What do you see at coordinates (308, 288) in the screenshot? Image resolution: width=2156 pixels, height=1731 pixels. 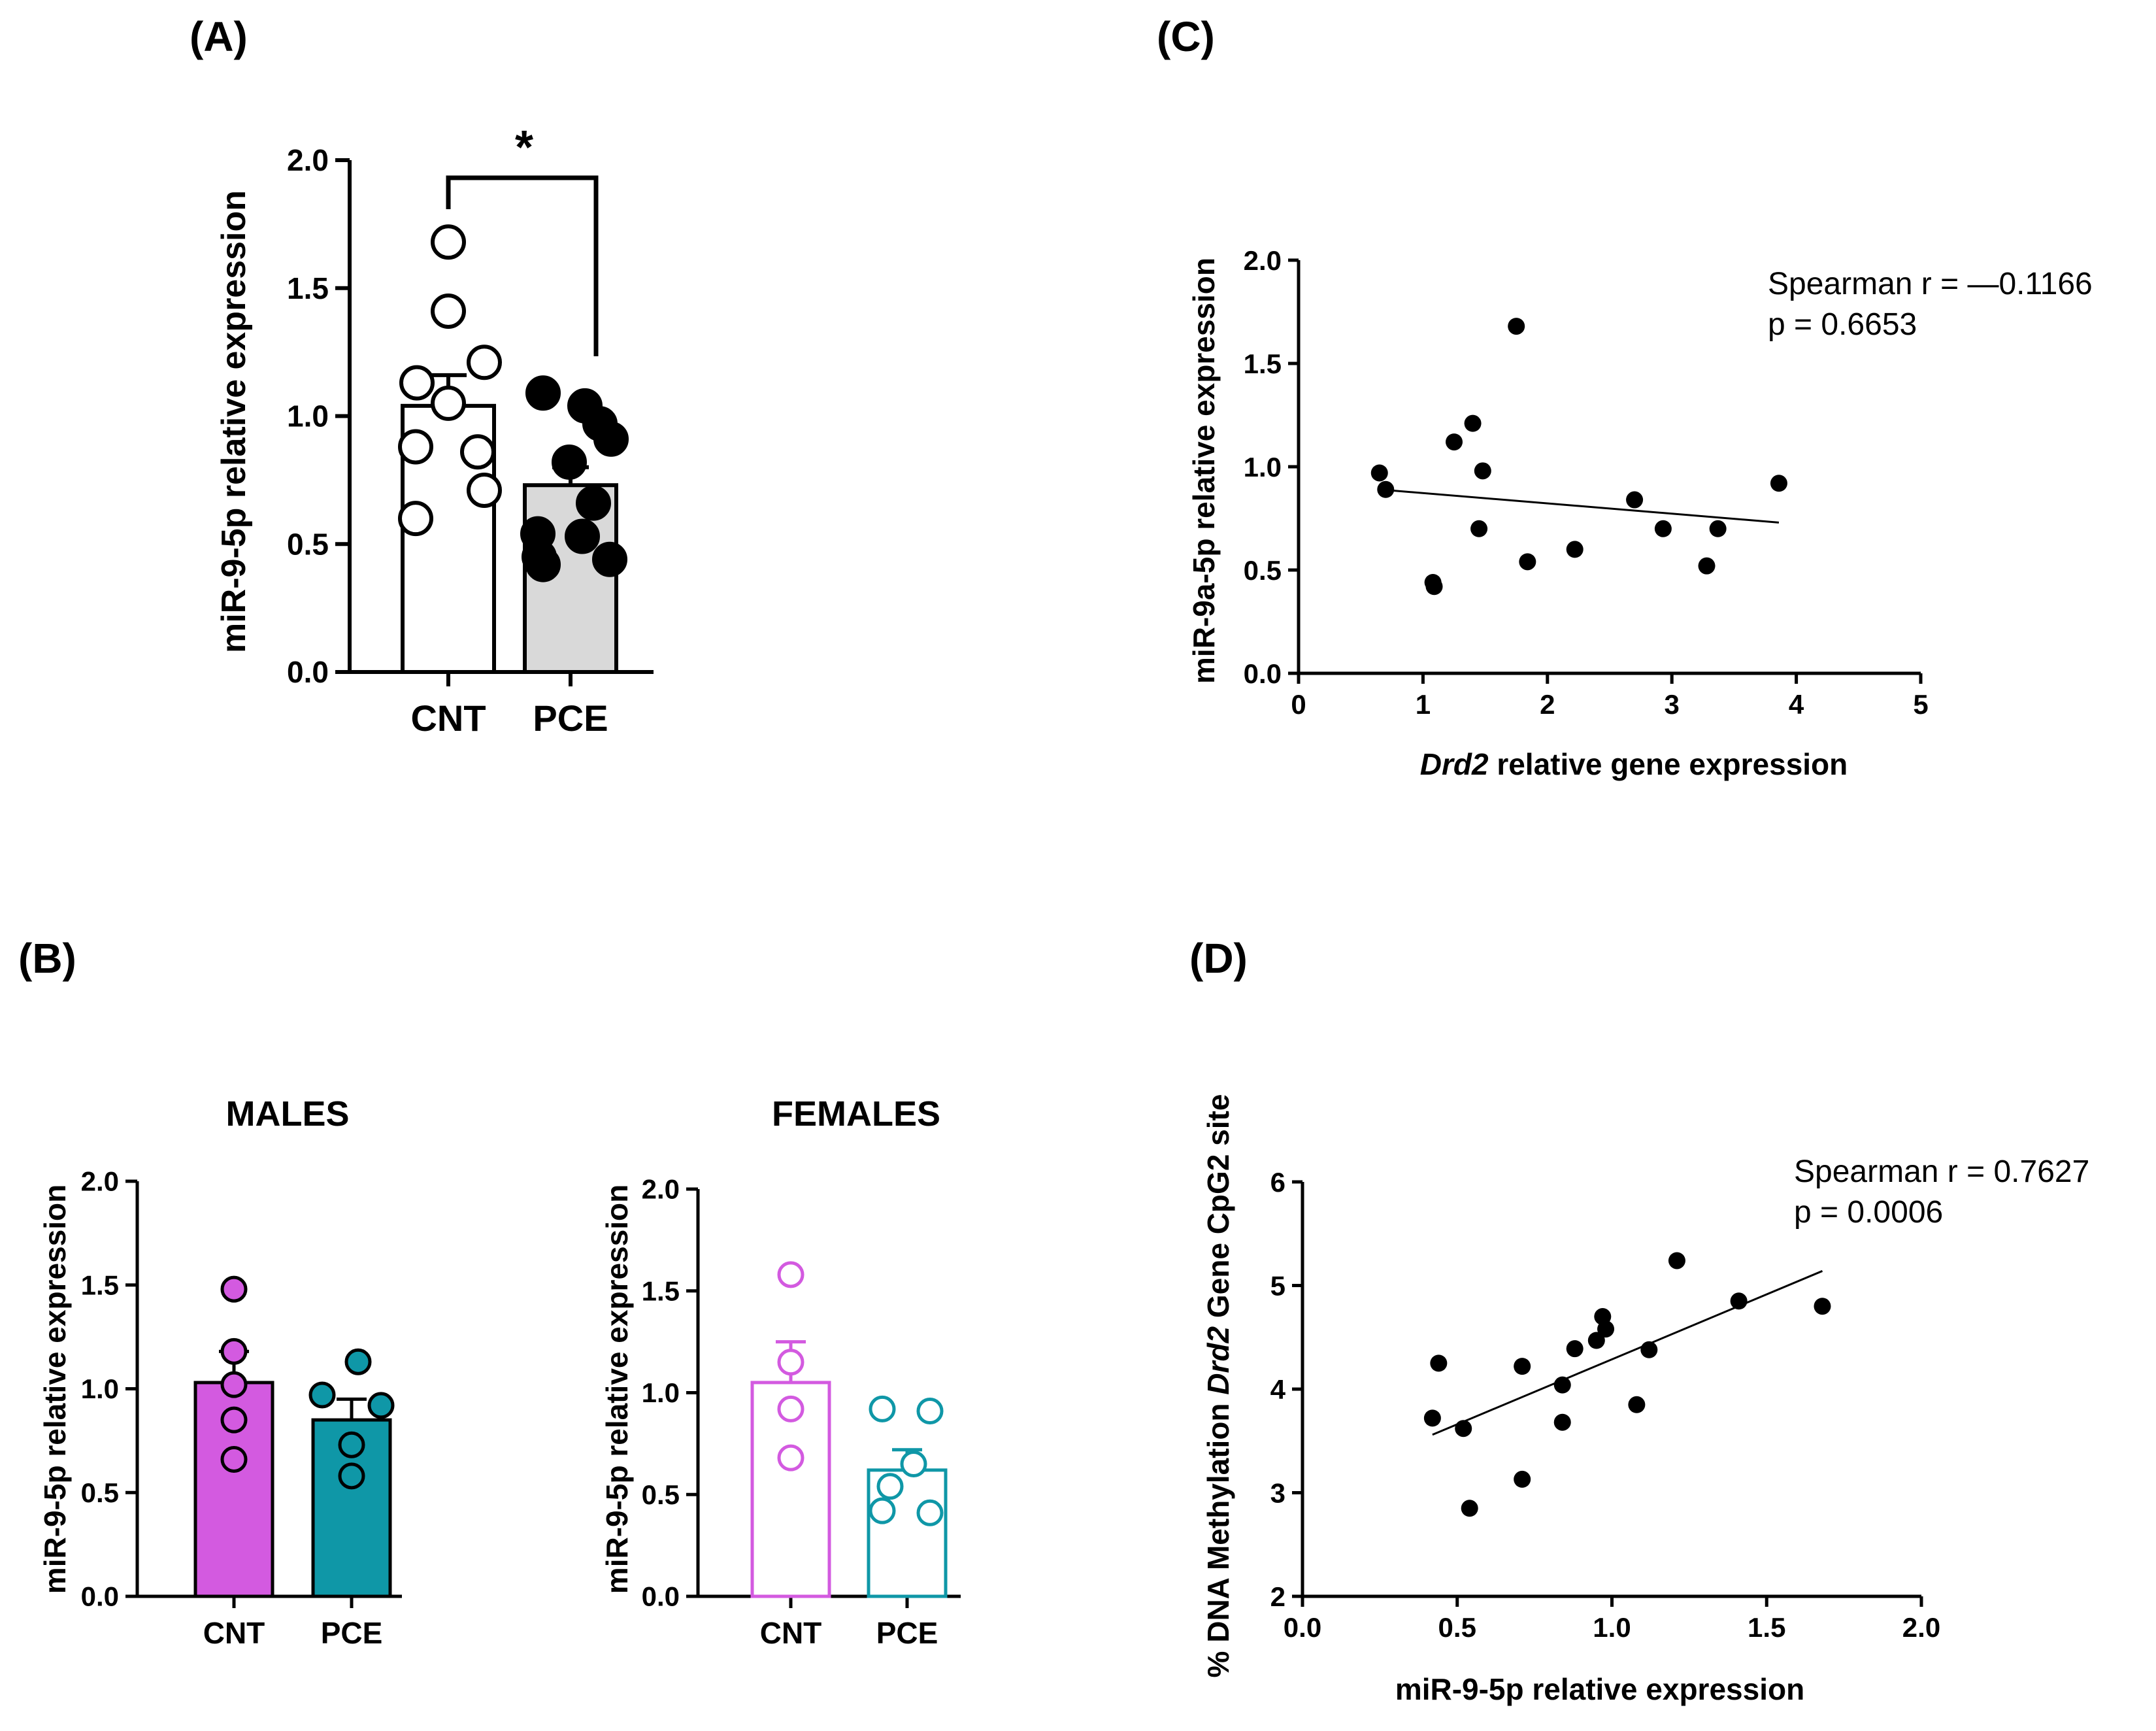 I see `chart-a-y-tick-label: 1.5` at bounding box center [308, 288].